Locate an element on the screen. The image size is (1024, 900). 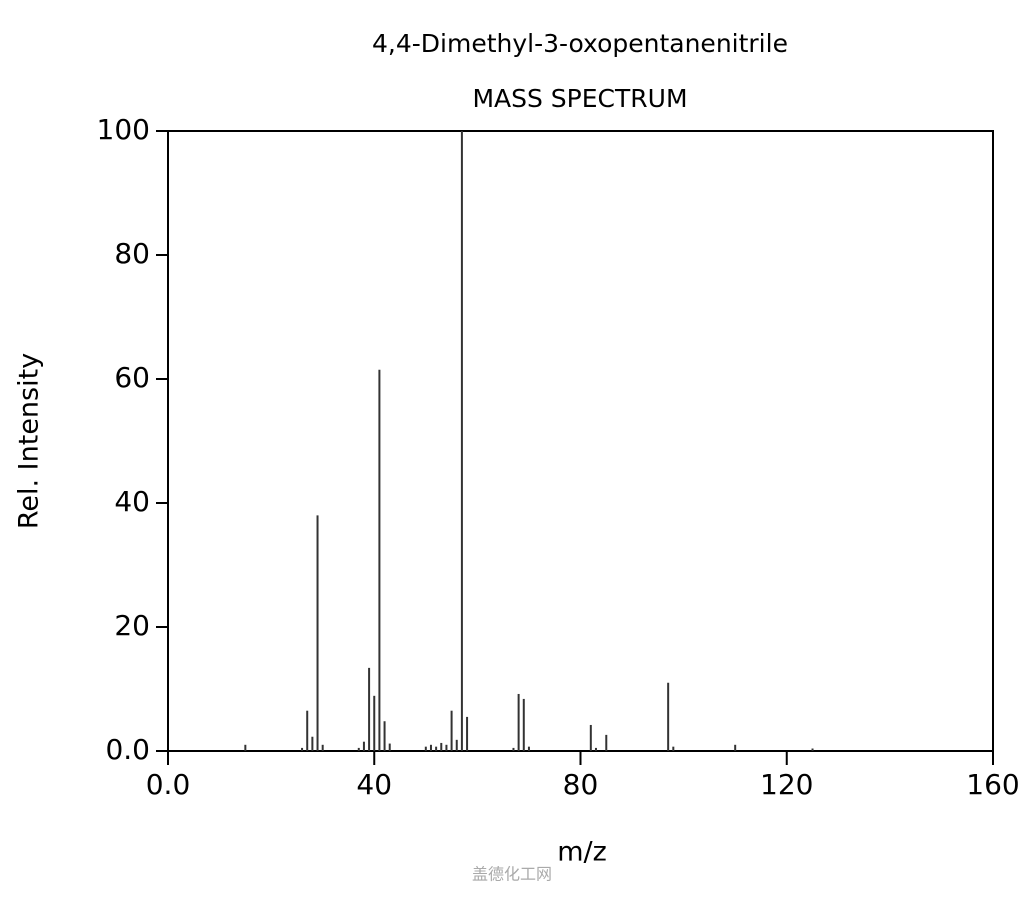
x-tick-label: 160 is located at coordinates (992, 784).